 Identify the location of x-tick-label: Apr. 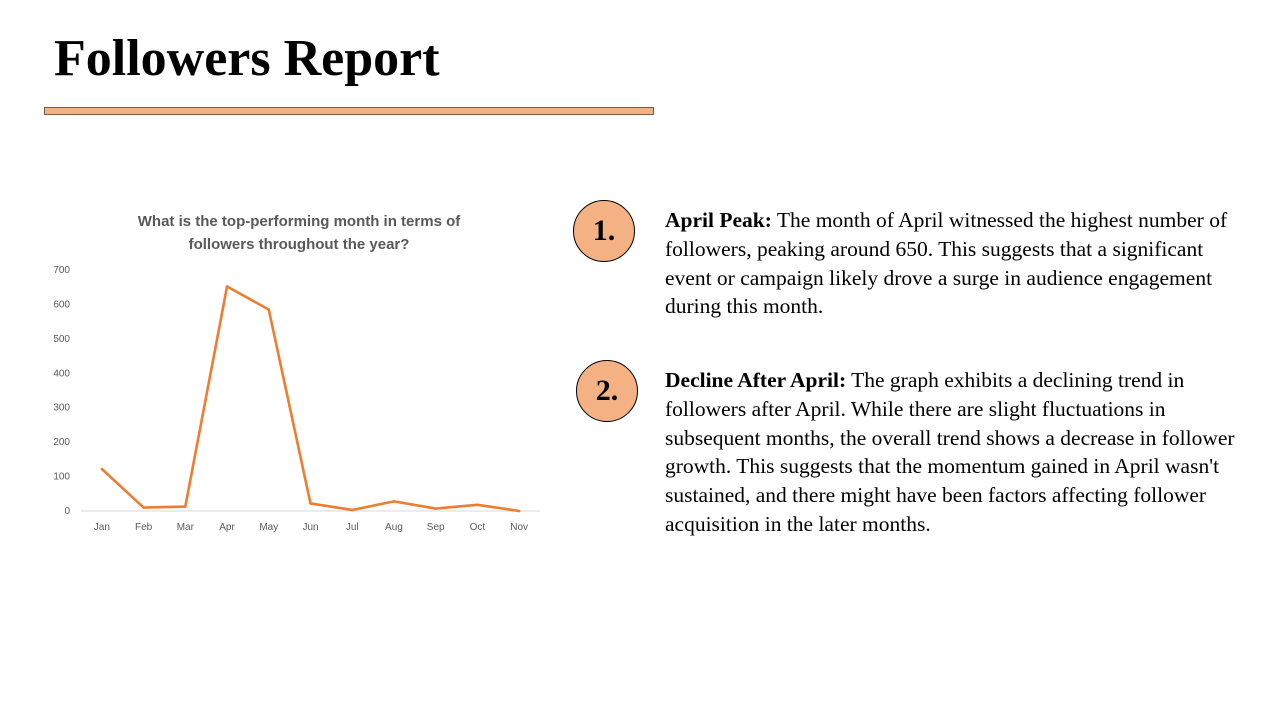
(227, 527).